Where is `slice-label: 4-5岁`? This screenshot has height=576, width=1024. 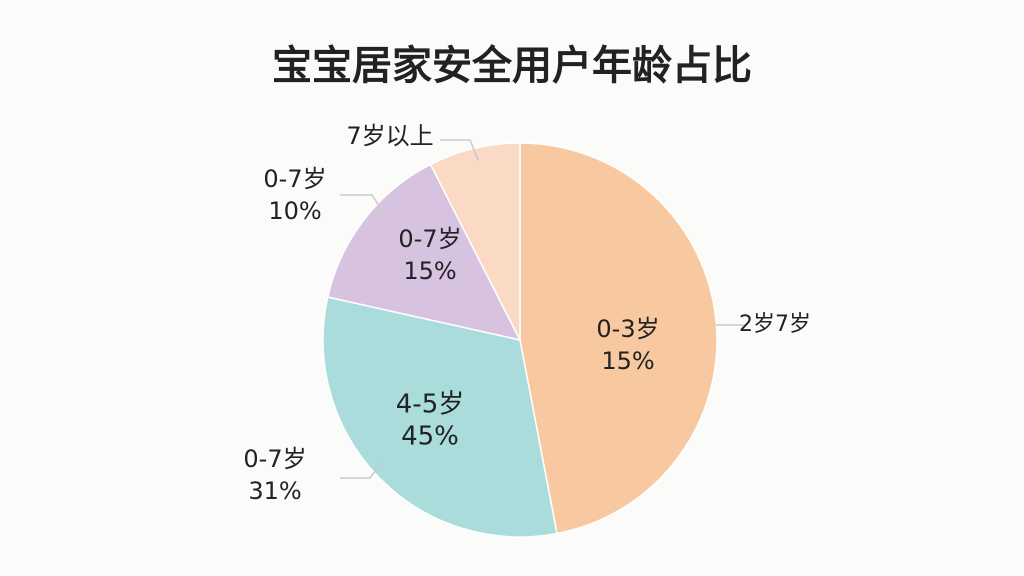
slice-label: 4-5岁 is located at coordinates (430, 405).